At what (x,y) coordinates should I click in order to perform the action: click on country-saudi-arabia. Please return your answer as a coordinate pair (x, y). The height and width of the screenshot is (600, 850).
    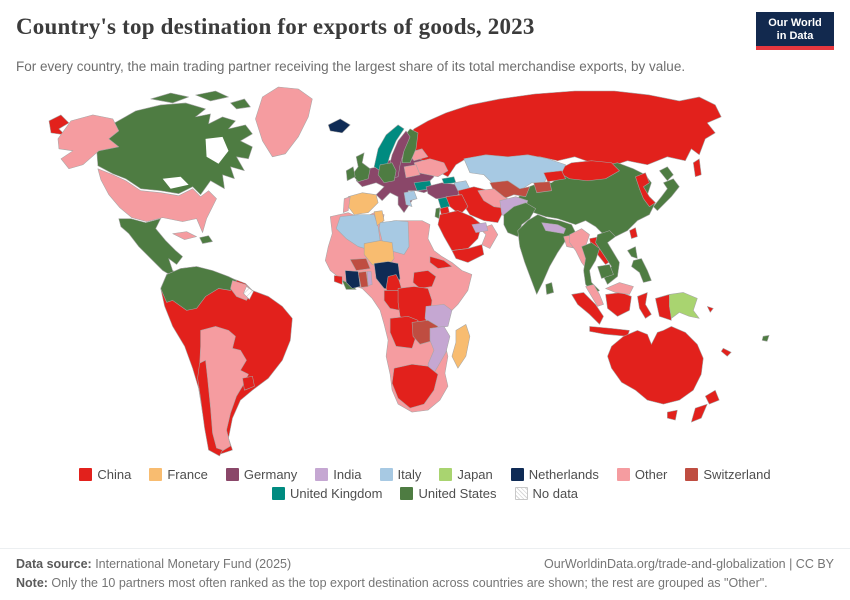
    Looking at the image, I should click on (460, 230).